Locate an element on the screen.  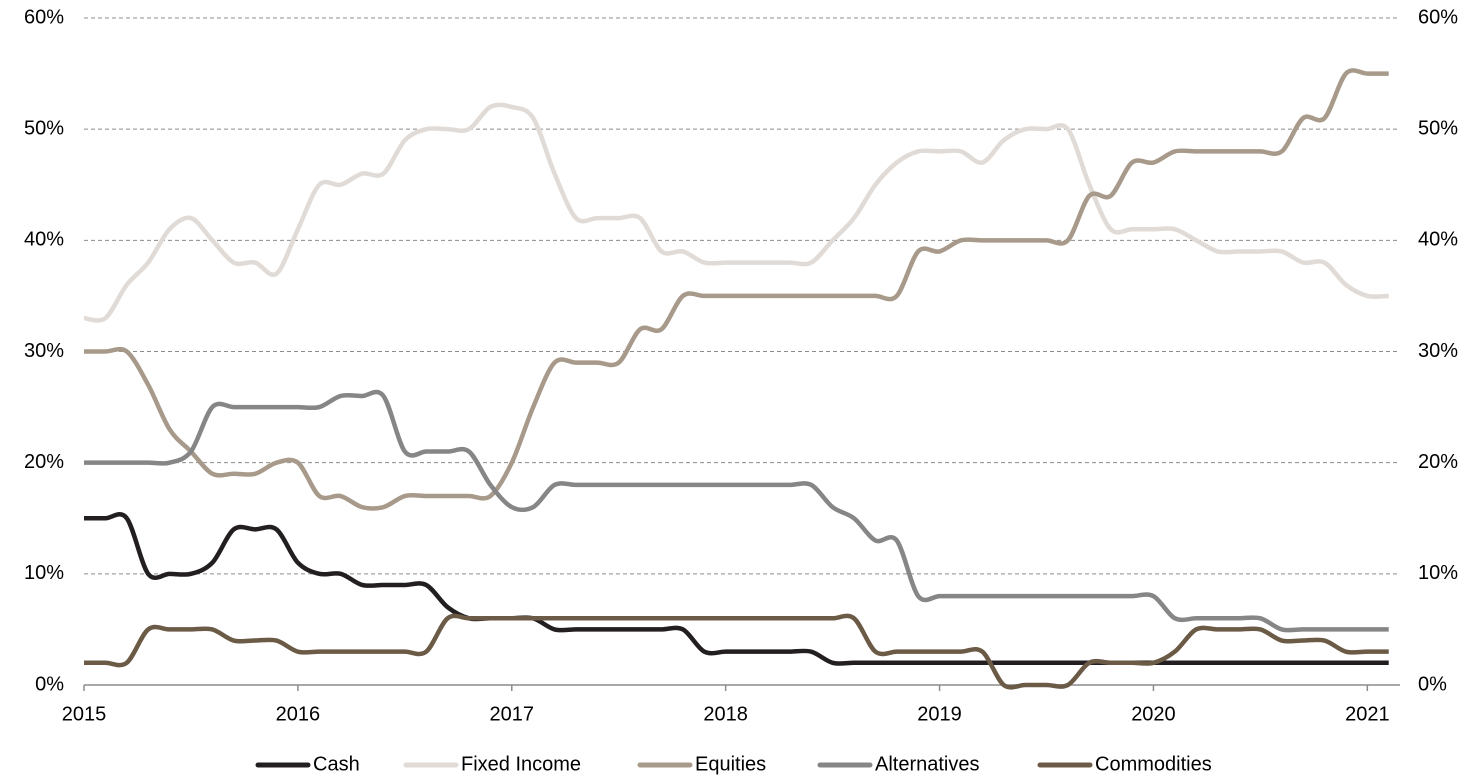
x-tick-label: 2016 is located at coordinates (298, 714).